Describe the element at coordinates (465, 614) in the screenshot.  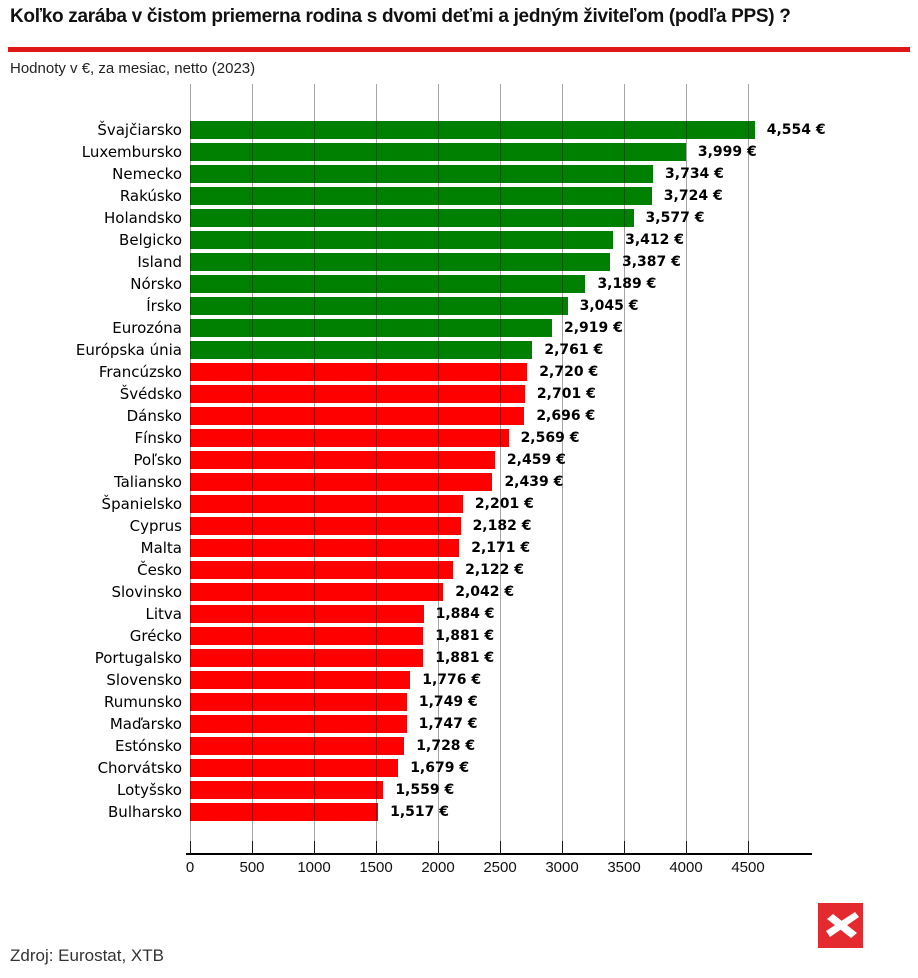
I see `value-label: 1,884 €` at that location.